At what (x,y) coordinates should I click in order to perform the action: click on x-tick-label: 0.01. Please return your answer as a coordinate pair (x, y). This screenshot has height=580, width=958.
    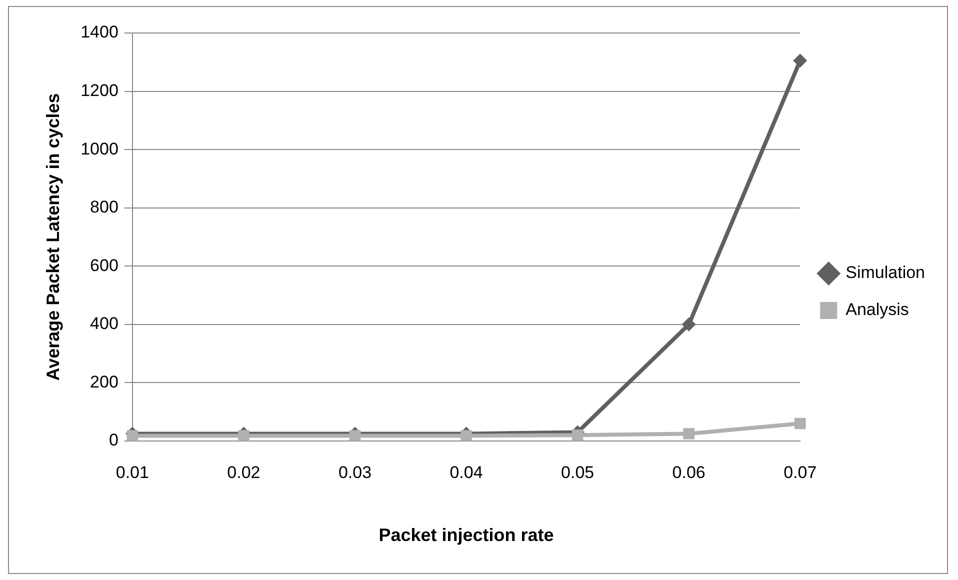
    Looking at the image, I should click on (132, 472).